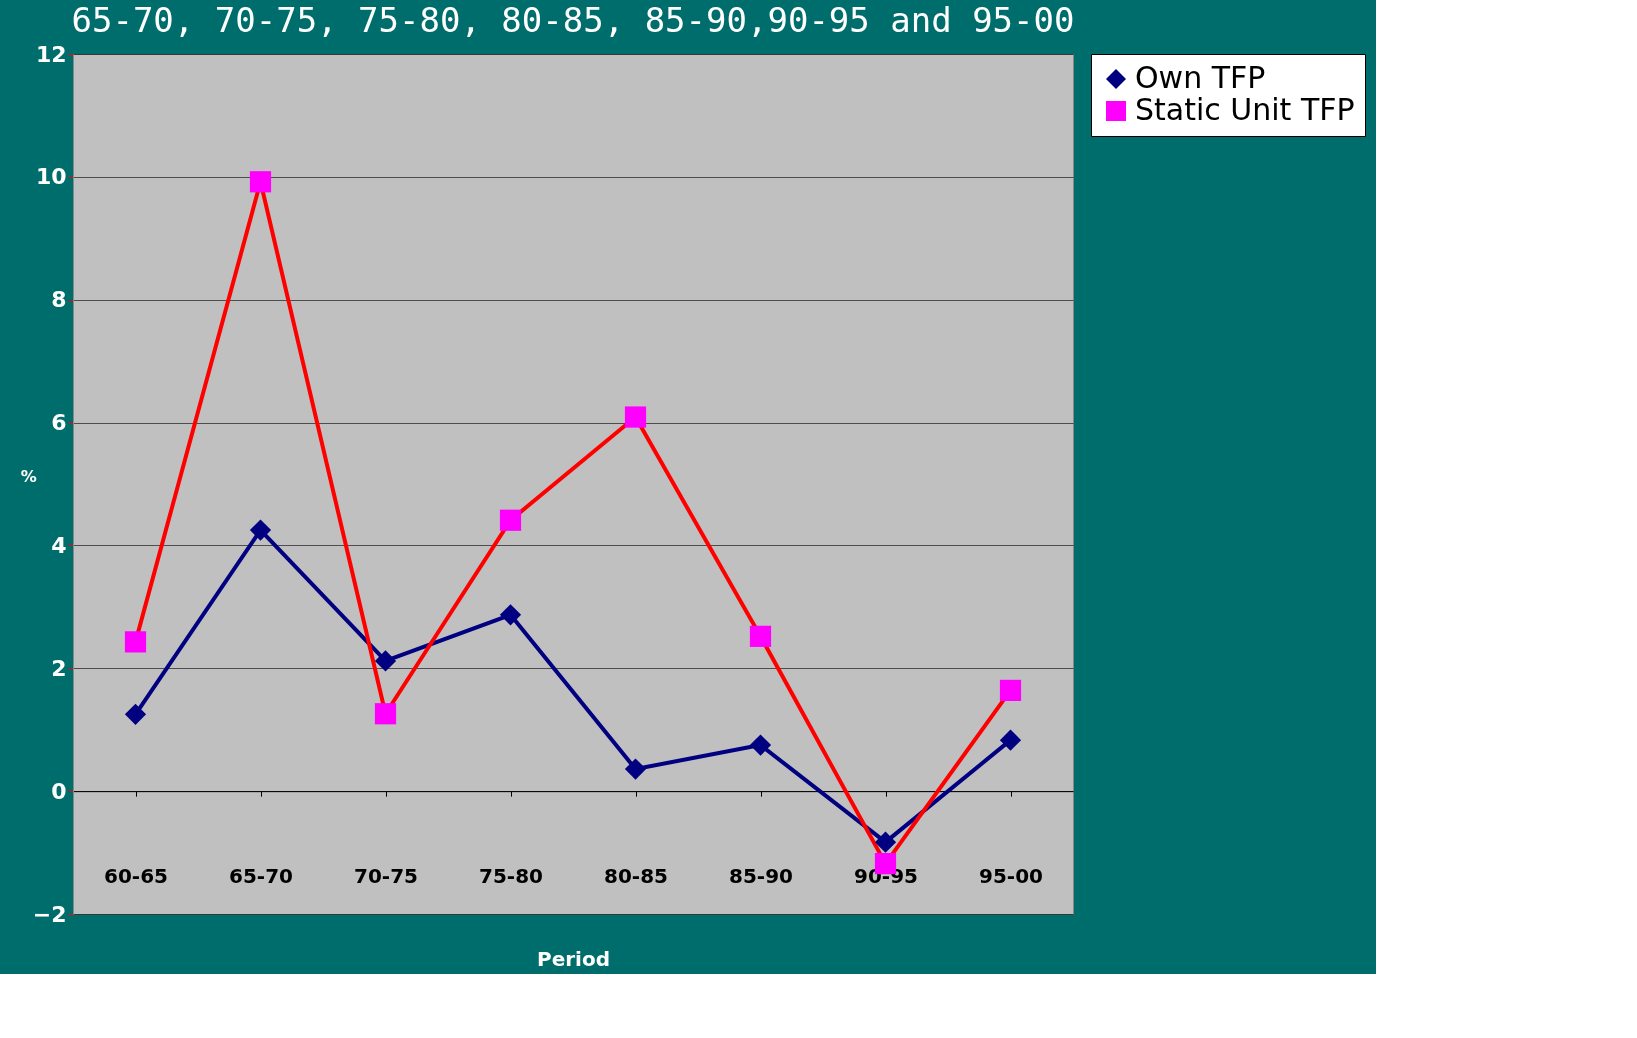 This screenshot has height=1038, width=1637. What do you see at coordinates (573, 958) in the screenshot?
I see `x-axis-title: Period` at bounding box center [573, 958].